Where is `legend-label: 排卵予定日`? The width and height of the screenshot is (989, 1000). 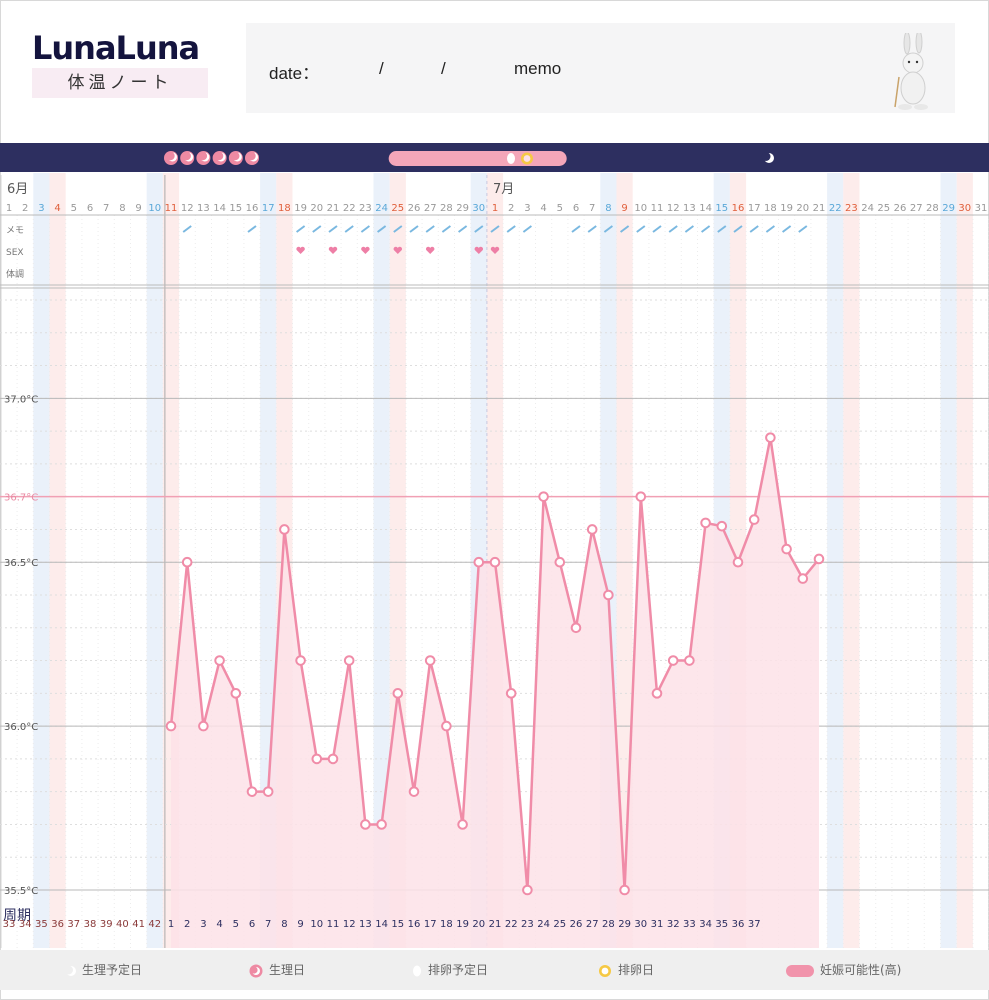
legend-label: 排卵予定日 is located at coordinates (458, 970).